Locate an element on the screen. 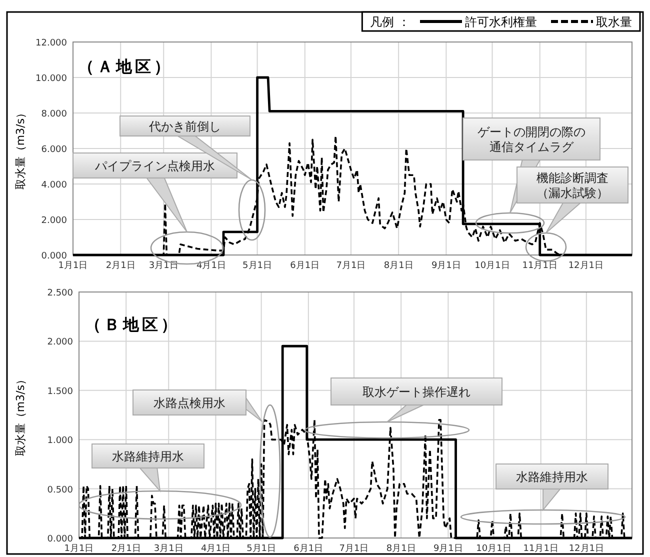 Image resolution: width=650 pixels, height=557 pixels. legend-title: 凡例 ： is located at coordinates (390, 22).